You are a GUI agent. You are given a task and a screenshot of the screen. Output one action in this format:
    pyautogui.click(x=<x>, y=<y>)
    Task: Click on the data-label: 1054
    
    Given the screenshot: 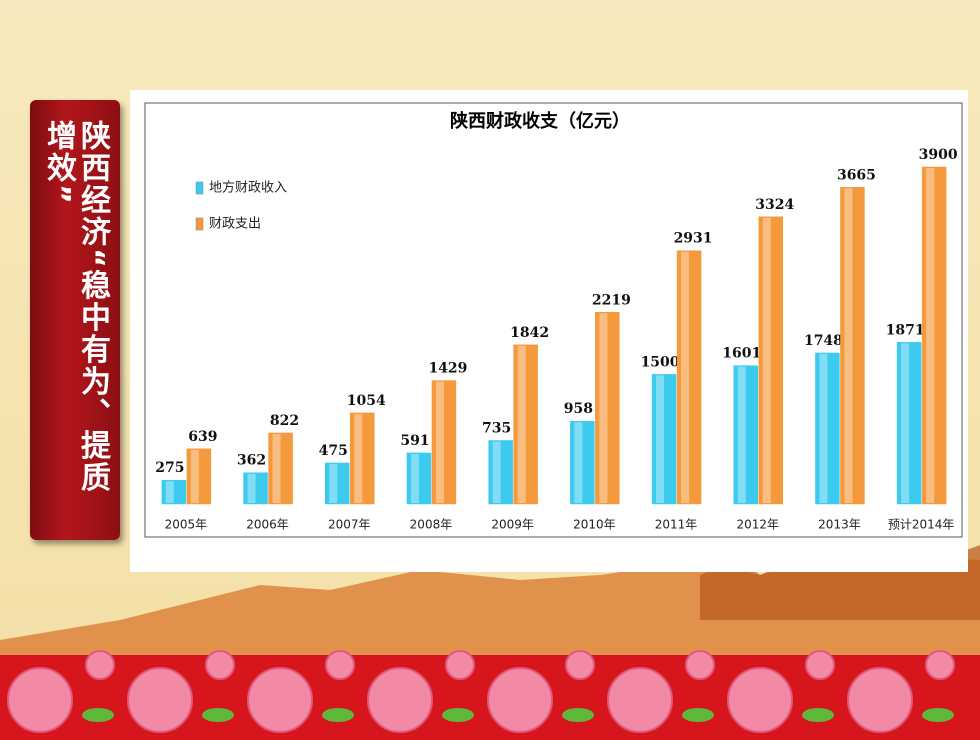 What is the action you would take?
    pyautogui.click(x=366, y=401)
    